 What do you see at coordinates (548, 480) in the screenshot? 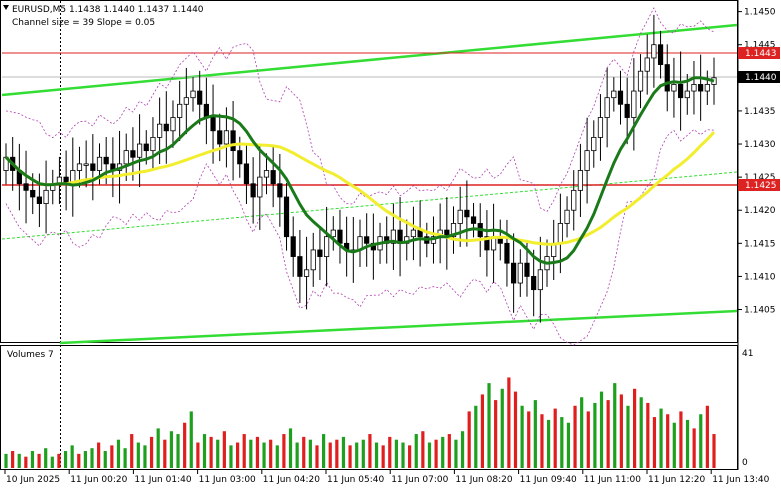
I see `time-tick-label: 11 Jun 09:40` at bounding box center [548, 480].